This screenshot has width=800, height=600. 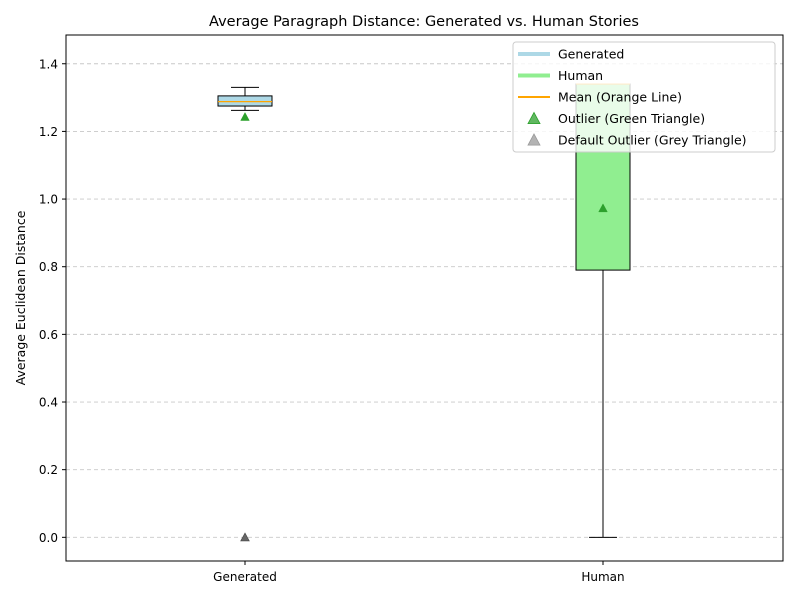 What do you see at coordinates (620, 97) in the screenshot?
I see `legend-label: Mean (Orange Line)` at bounding box center [620, 97].